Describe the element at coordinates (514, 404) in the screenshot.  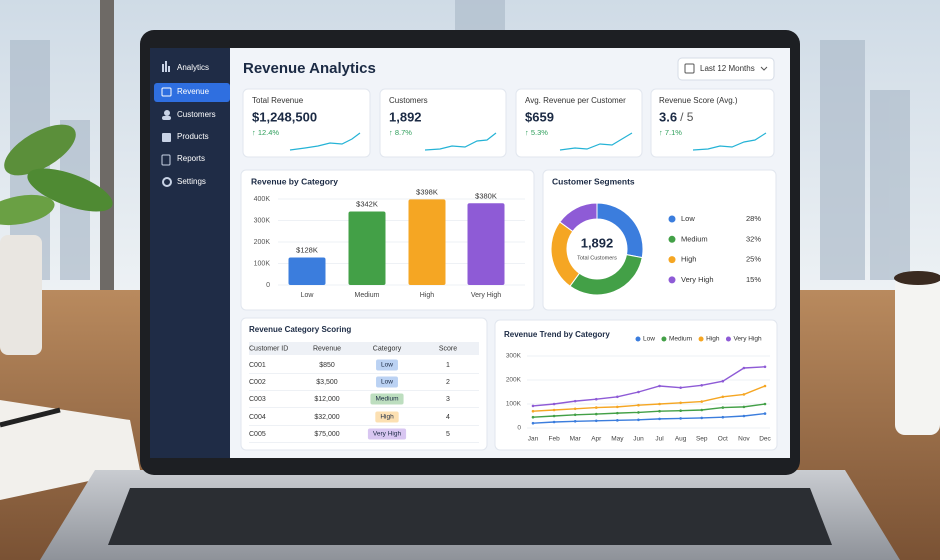
I see `y-tick-label: 100K` at that location.